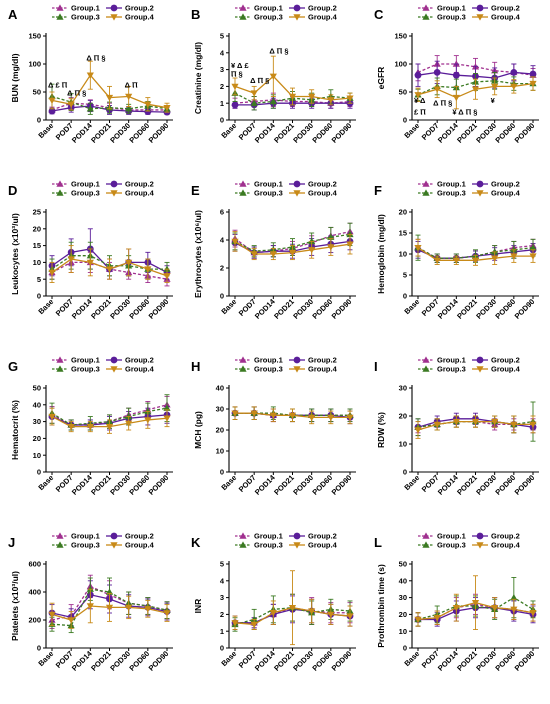 Image resolution: width=550 pixels, height=704 pixels. What do you see at coordinates (222, 103) in the screenshot?
I see `y-tick-label: 1` at bounding box center [222, 103].